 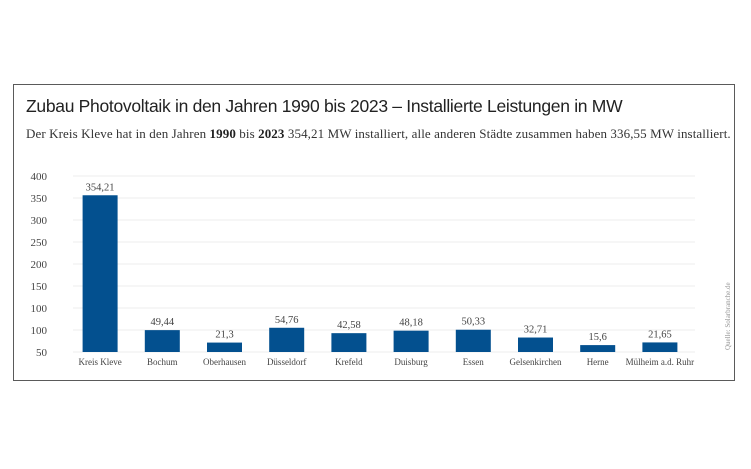 I want to click on data-label: 54,76, so click(x=287, y=320).